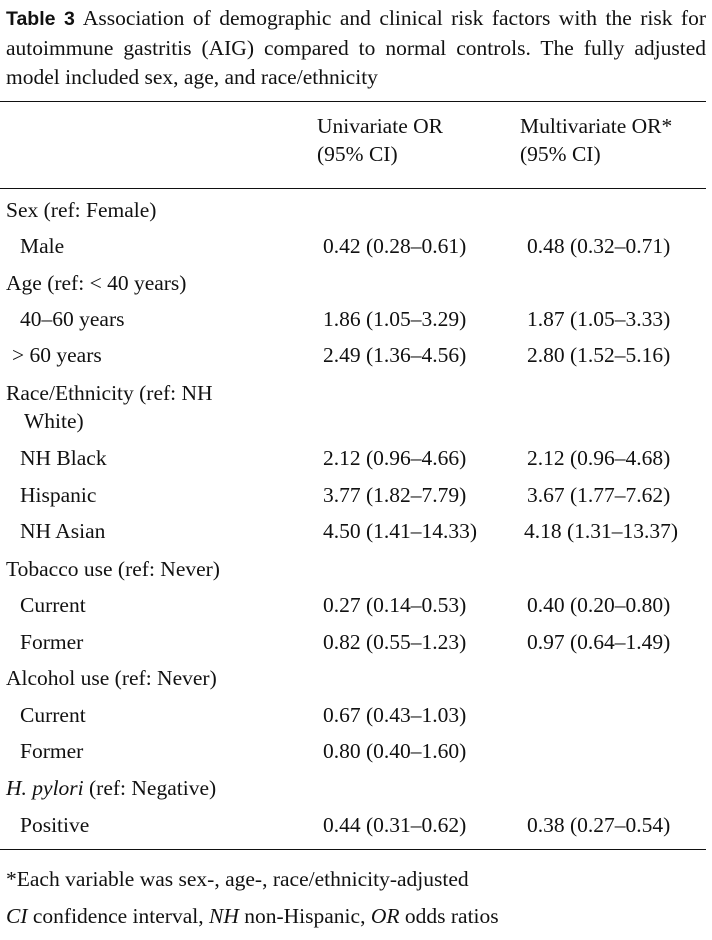  Describe the element at coordinates (380, 140) in the screenshot. I see `header-univariate: Univariate OR (95% CI)` at that location.